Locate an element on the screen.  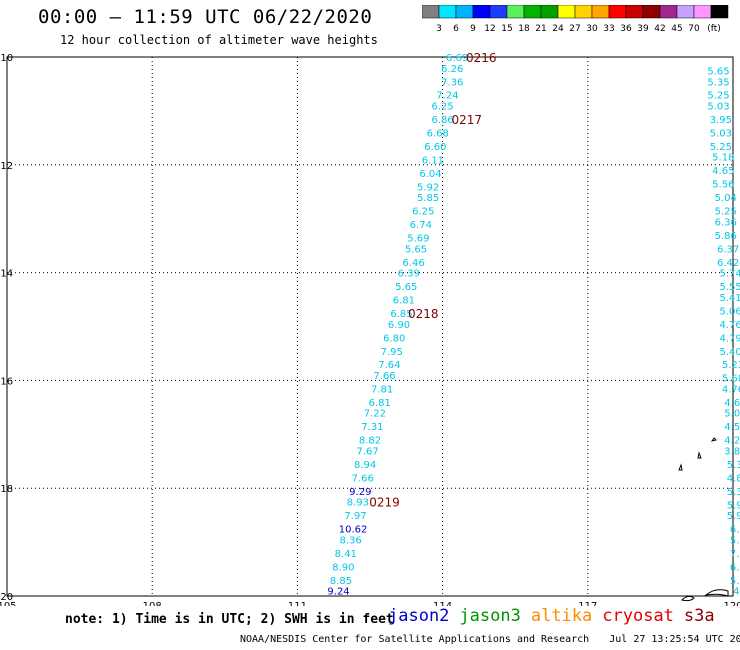
swh-value-track-b: 4.52 is located at coordinates (732, 427).